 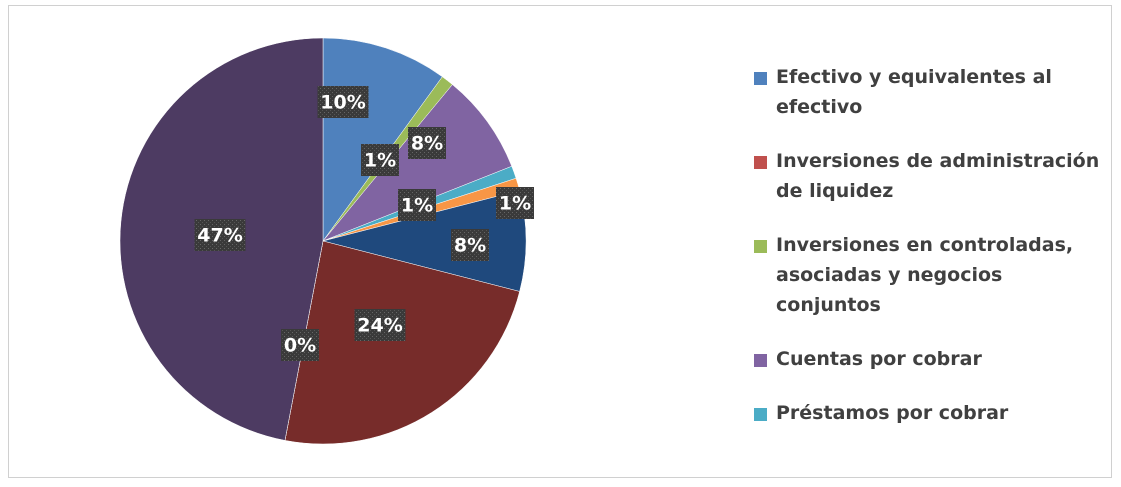 What do you see at coordinates (892, 413) in the screenshot?
I see `legend-label: Préstamos por cobrar` at bounding box center [892, 413].